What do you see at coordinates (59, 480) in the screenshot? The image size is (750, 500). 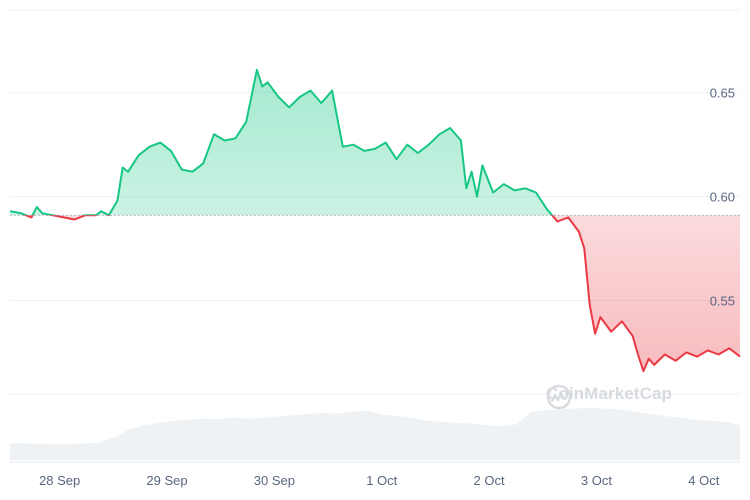 I see `x-tick-label: 28 Sep` at bounding box center [59, 480].